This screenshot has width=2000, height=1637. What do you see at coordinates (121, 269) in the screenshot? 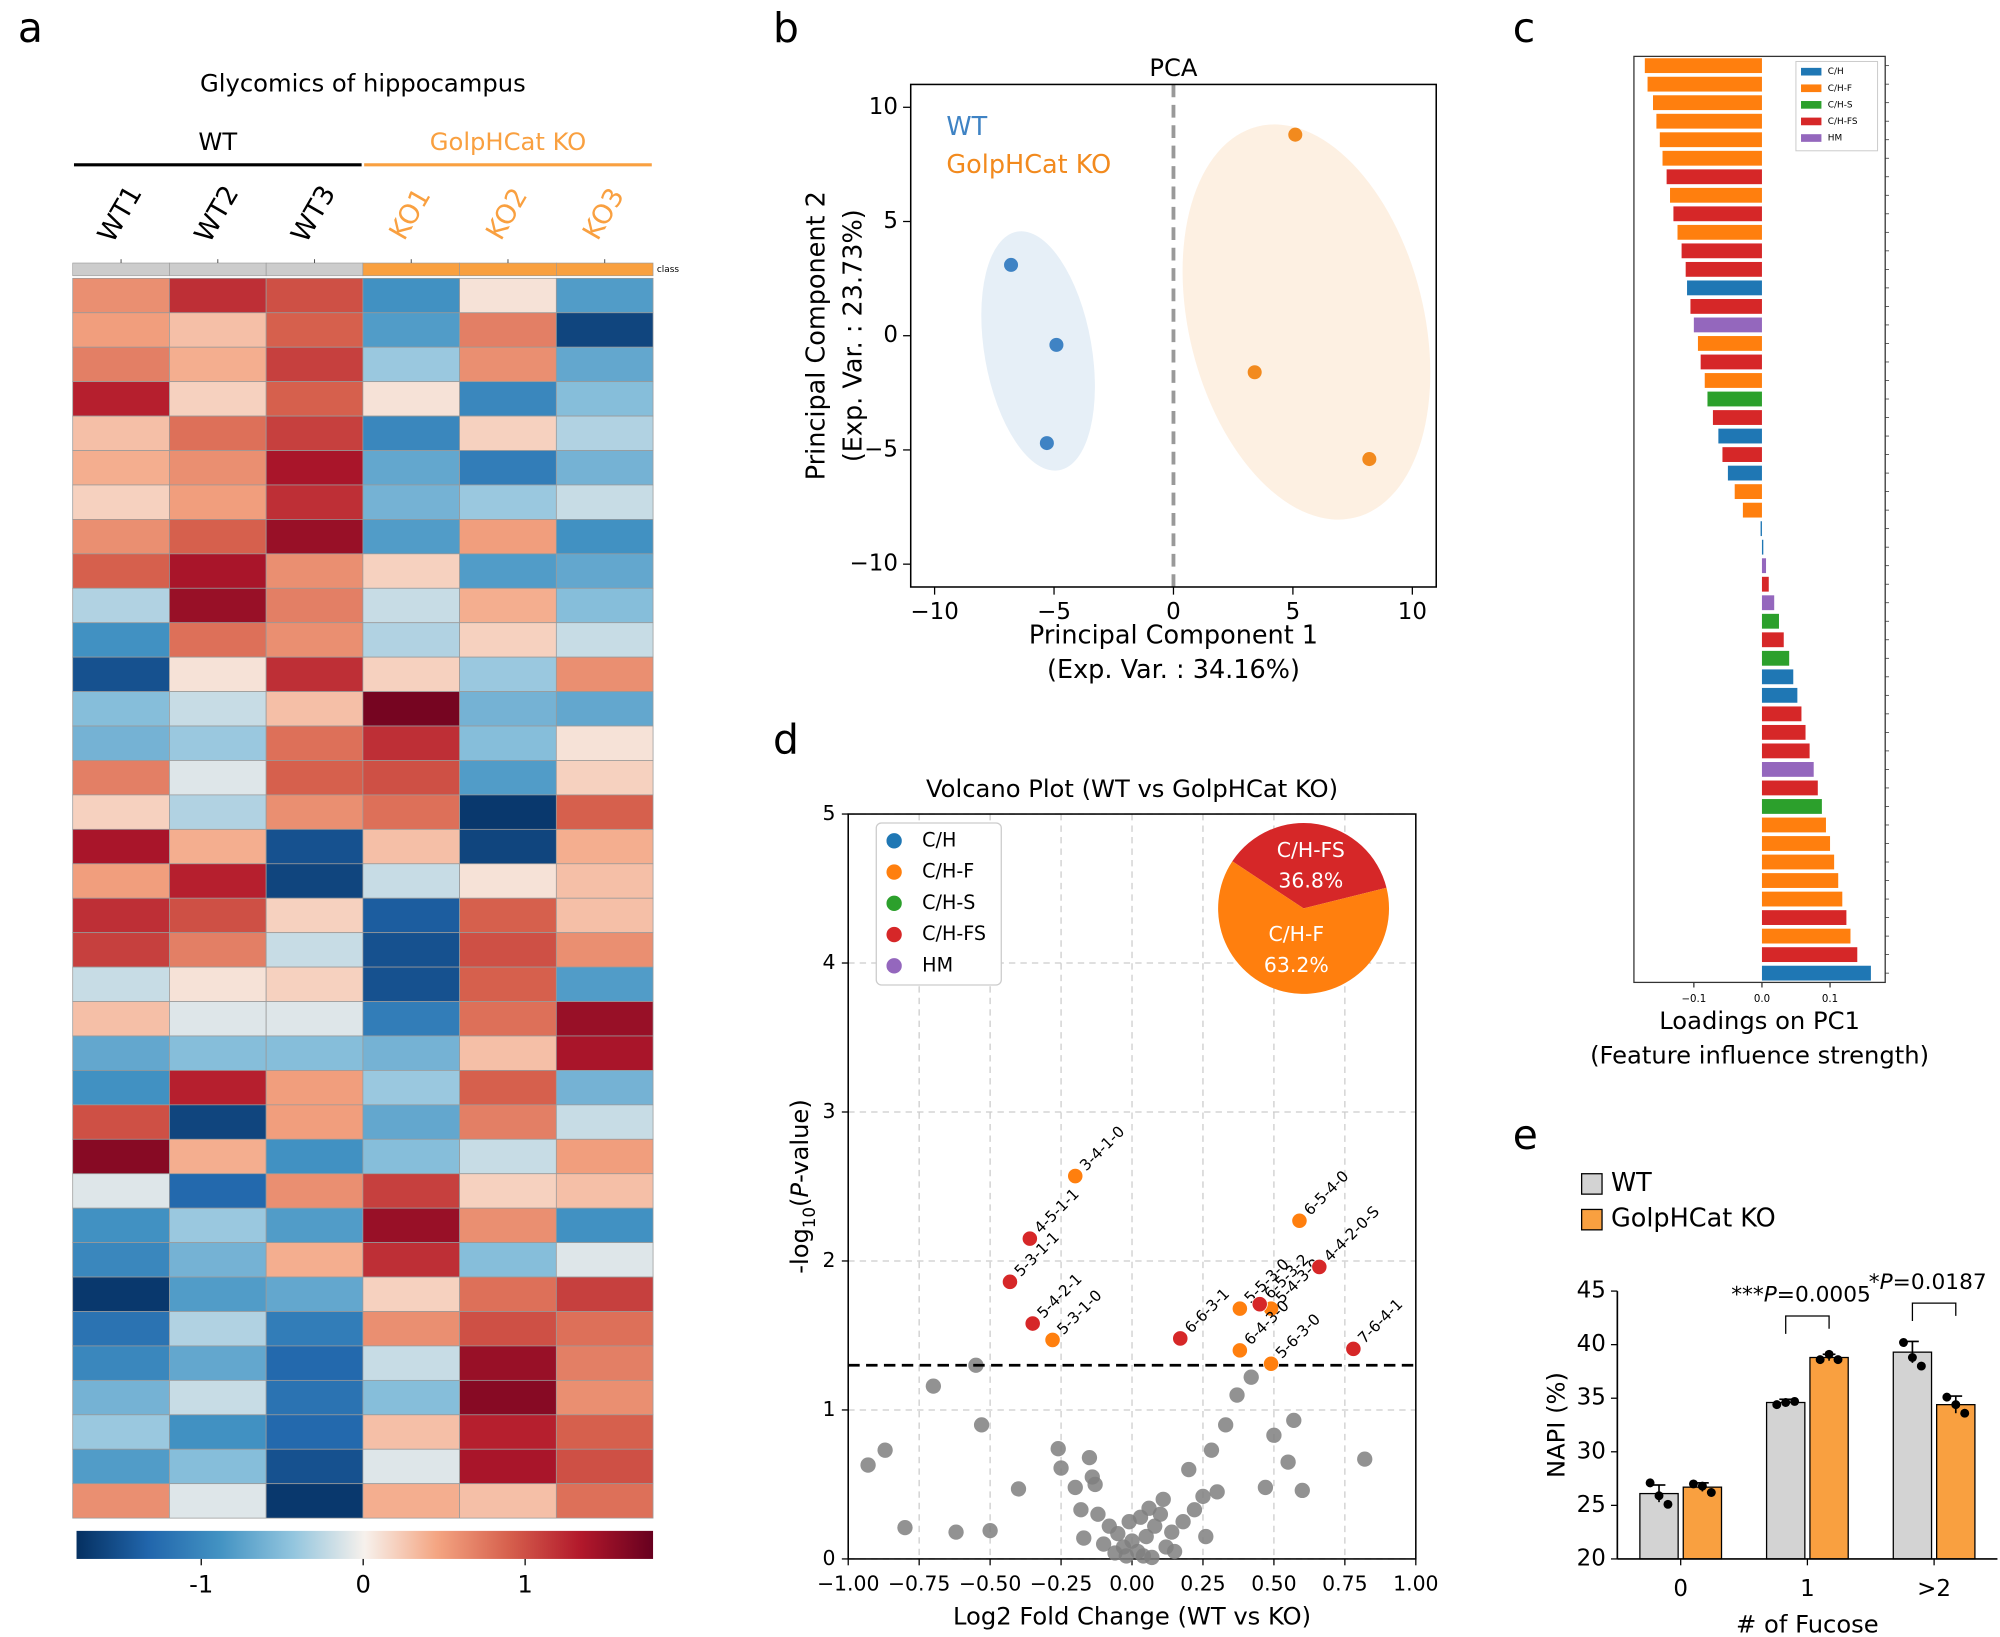
I see `class-band` at bounding box center [121, 269].